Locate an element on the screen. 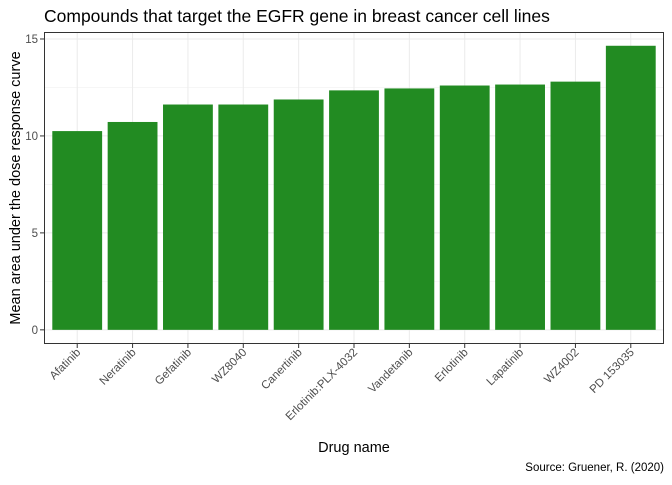 This screenshot has height=485, width=672. x-axis-title: Drug name is located at coordinates (354, 448).